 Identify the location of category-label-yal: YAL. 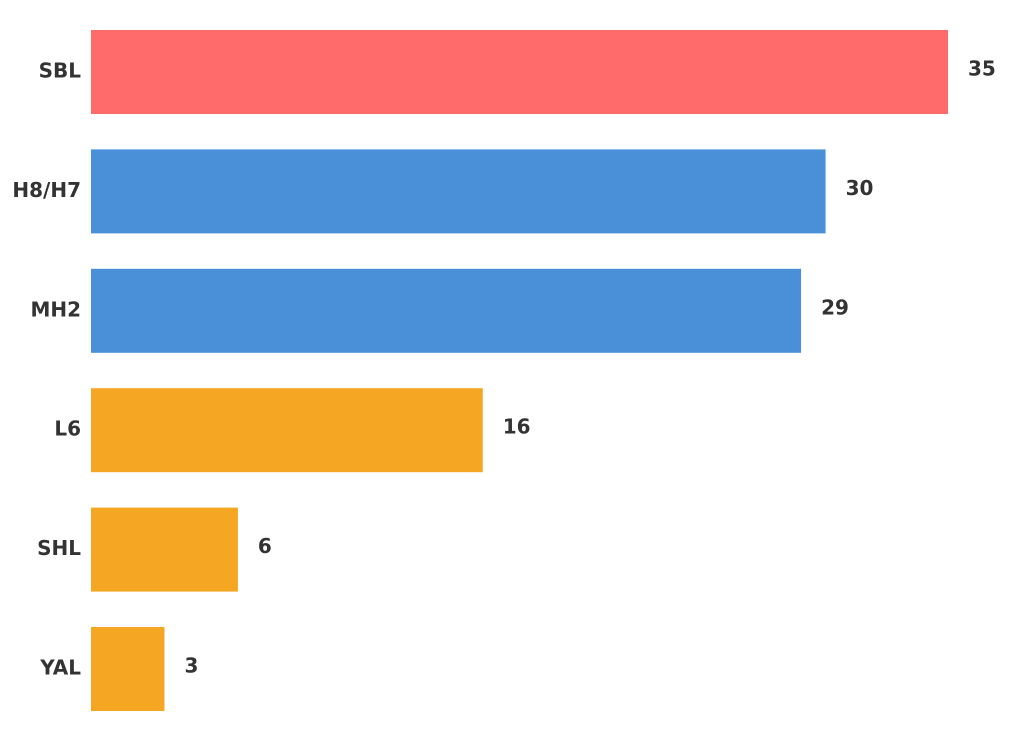
(60, 668).